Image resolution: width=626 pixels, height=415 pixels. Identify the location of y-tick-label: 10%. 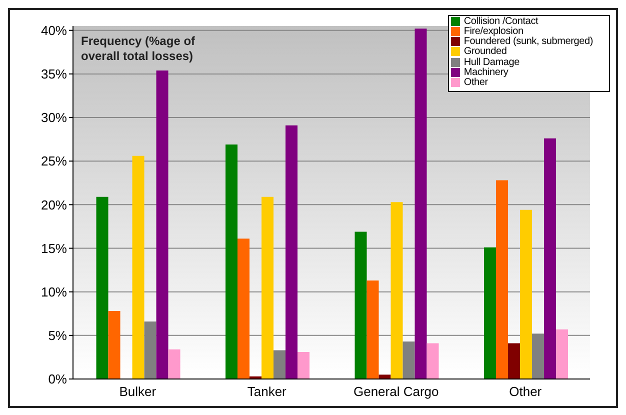
(54, 292).